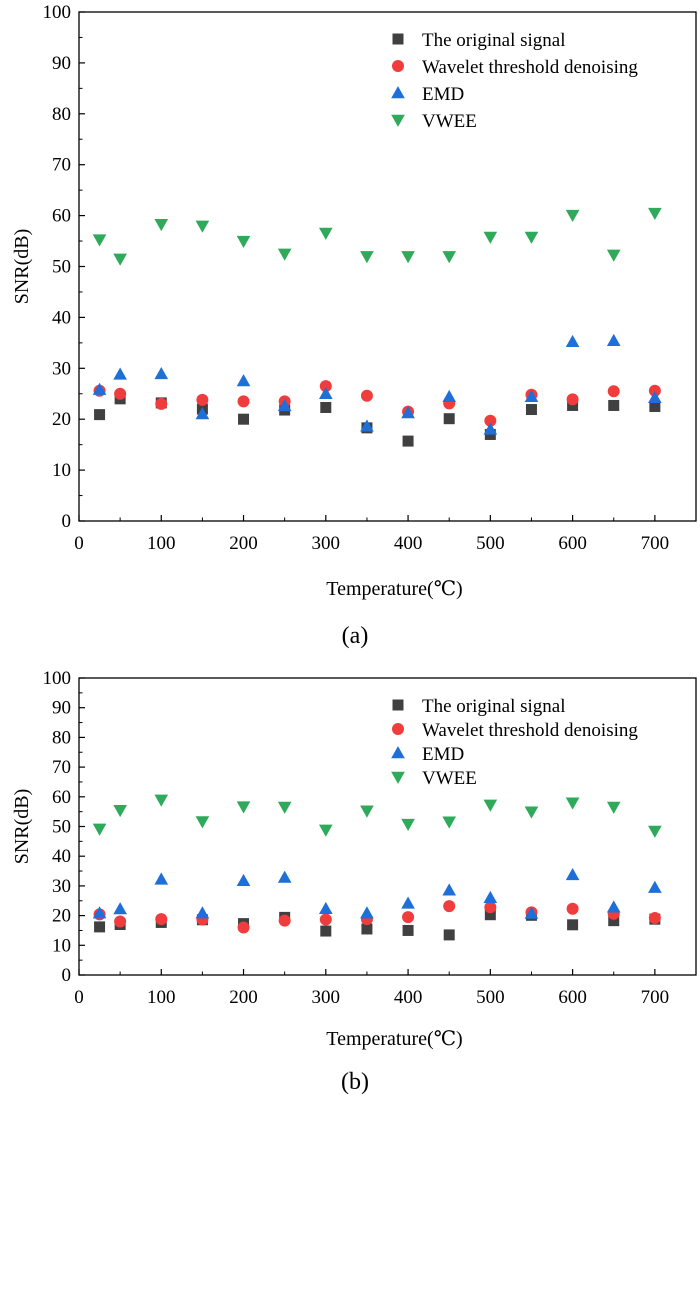  What do you see at coordinates (377, 917) in the screenshot?
I see `series-wavelet-threshold-denoising` at bounding box center [377, 917].